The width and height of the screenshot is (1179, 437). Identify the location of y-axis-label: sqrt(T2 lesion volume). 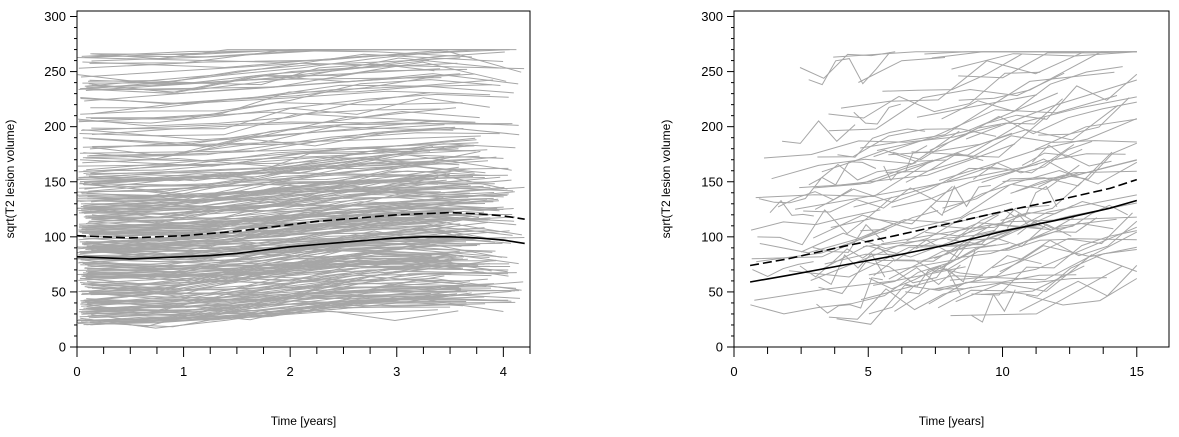
(666, 179).